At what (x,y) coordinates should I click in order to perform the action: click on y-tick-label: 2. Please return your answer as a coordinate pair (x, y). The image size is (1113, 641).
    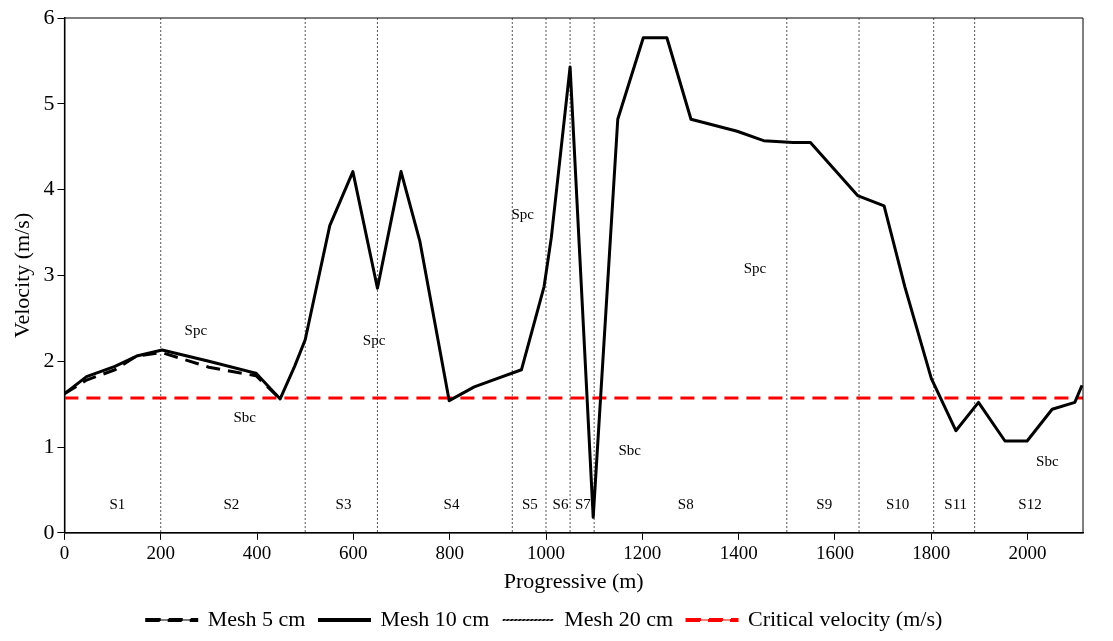
    Looking at the image, I should click on (49, 359).